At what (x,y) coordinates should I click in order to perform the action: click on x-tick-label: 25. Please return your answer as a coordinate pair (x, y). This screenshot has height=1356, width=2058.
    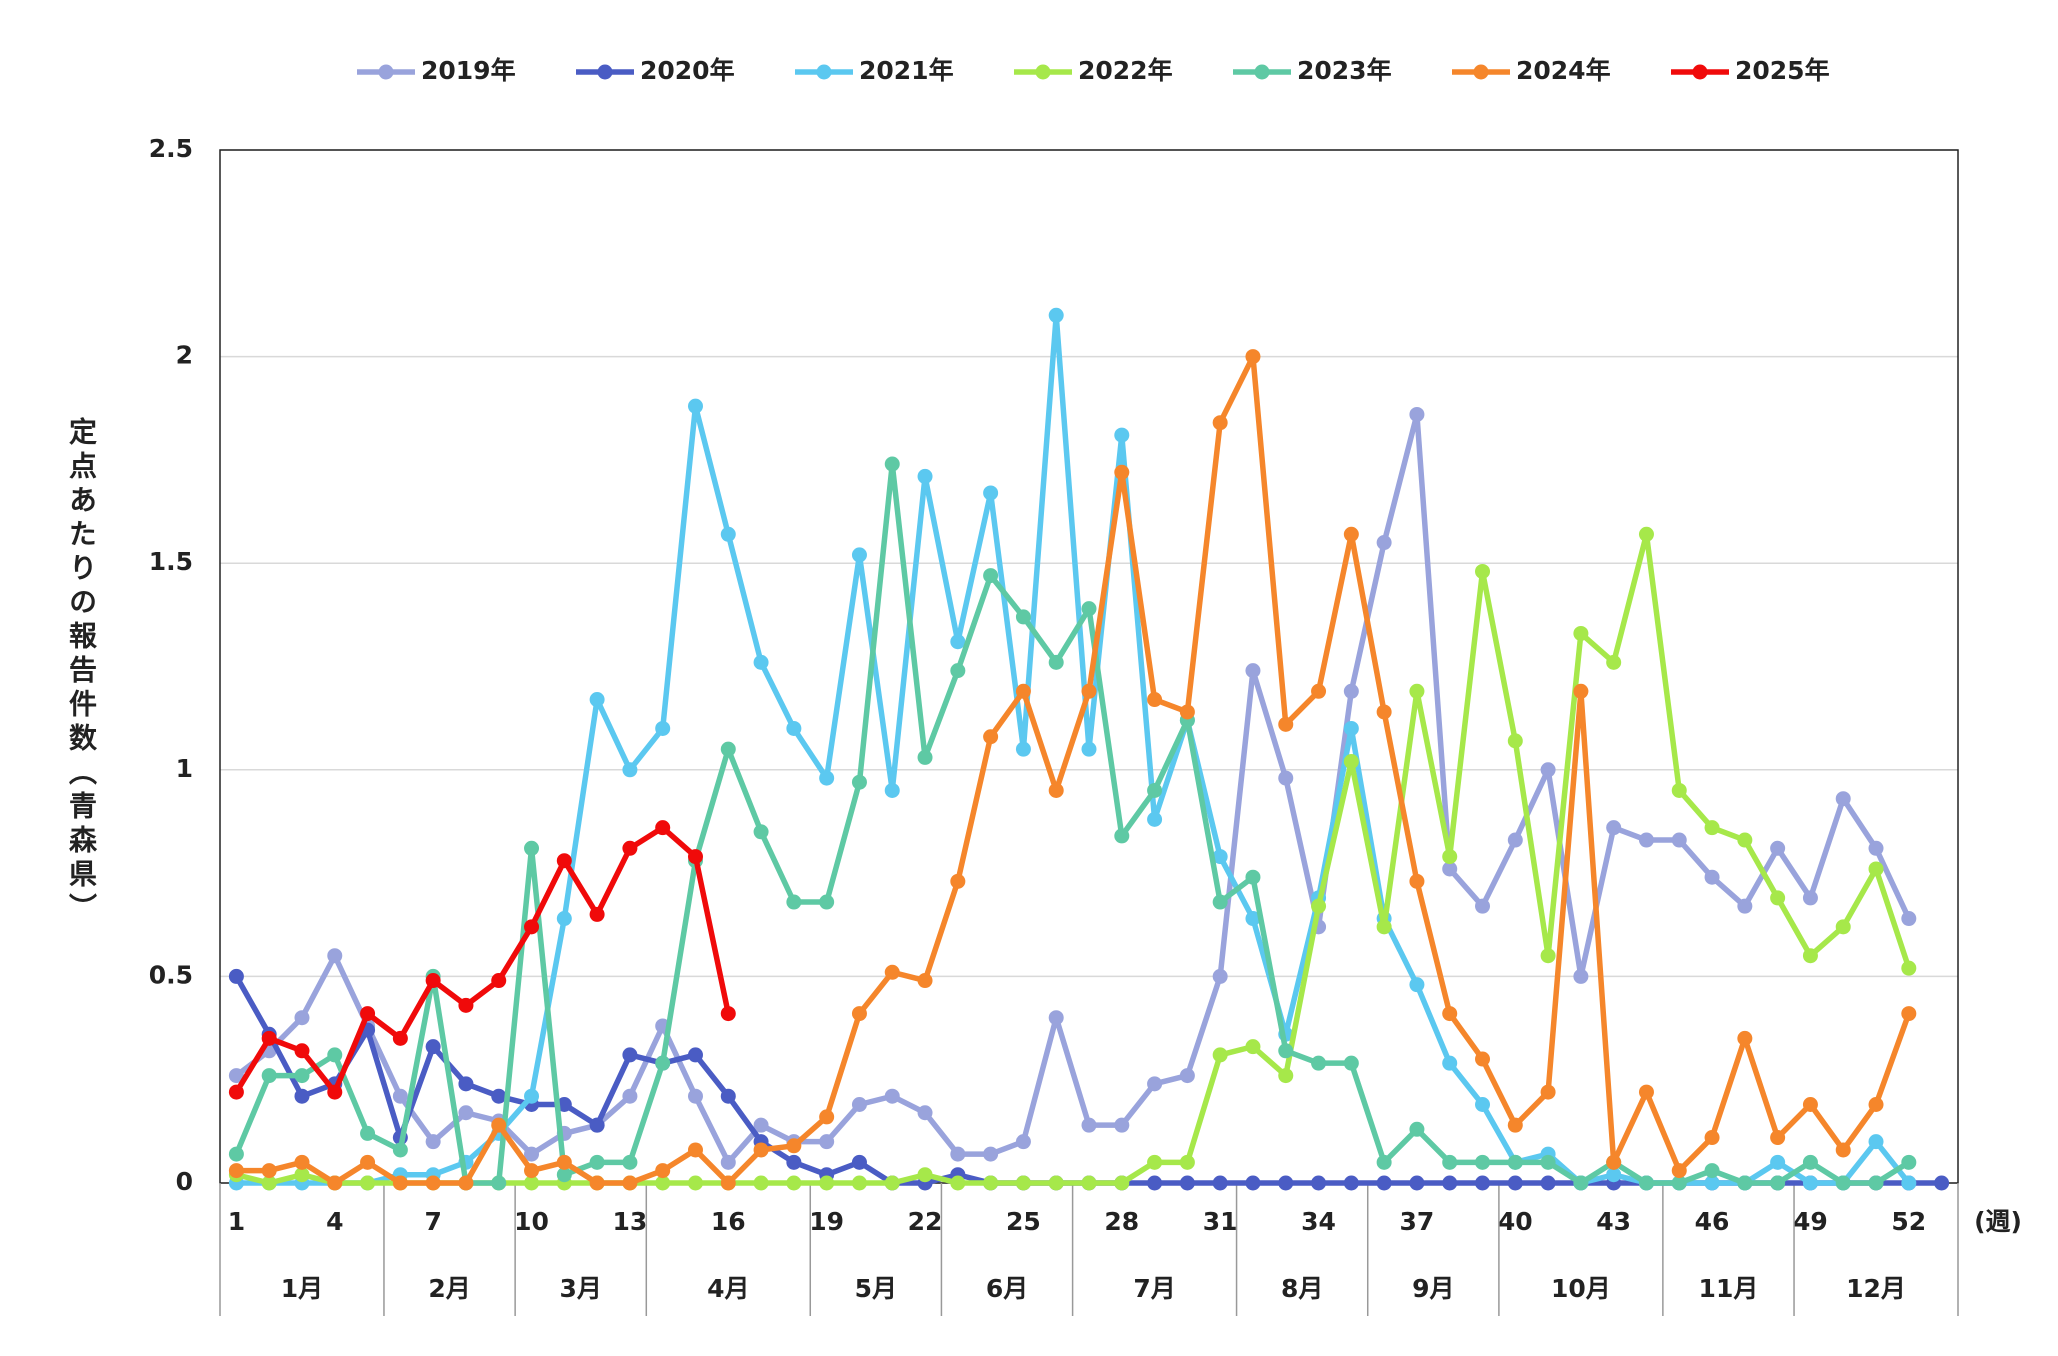
    Looking at the image, I should click on (1023, 1221).